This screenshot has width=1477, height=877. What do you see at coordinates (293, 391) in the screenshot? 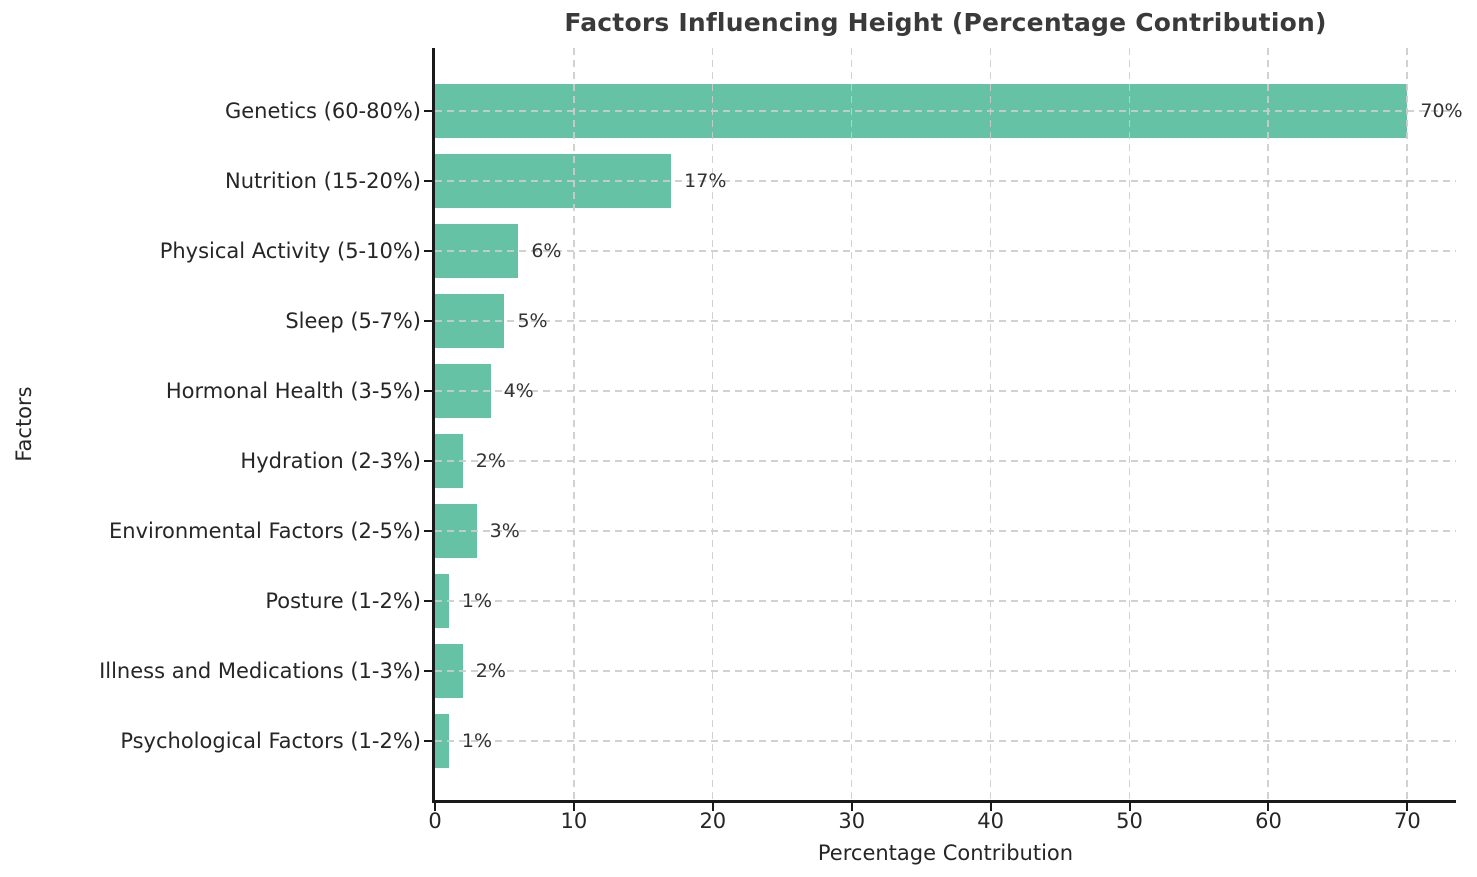
I see `y-tick-label: Hormonal Health (3-5%)` at bounding box center [293, 391].